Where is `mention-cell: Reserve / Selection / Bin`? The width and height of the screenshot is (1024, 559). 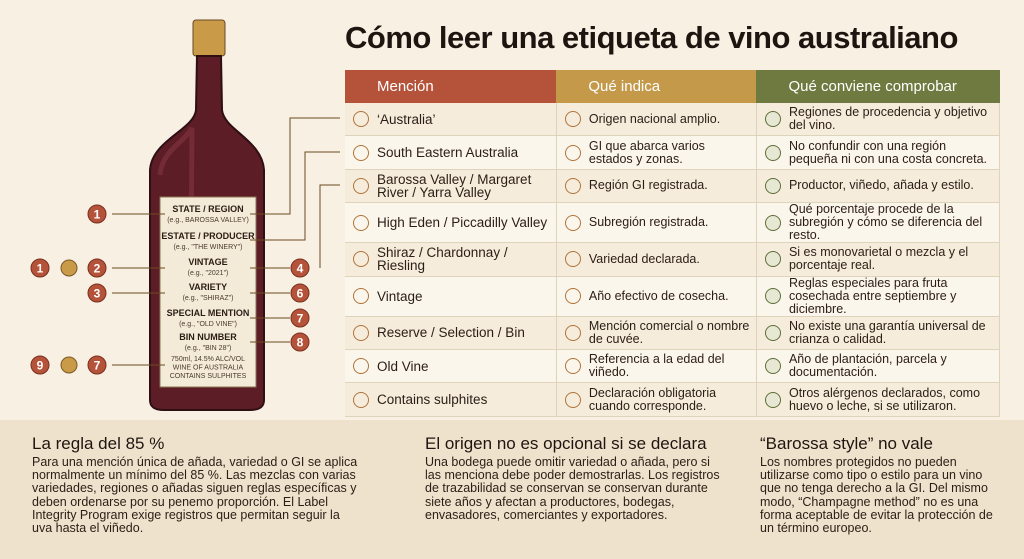 mention-cell: Reserve / Selection / Bin is located at coordinates (451, 333).